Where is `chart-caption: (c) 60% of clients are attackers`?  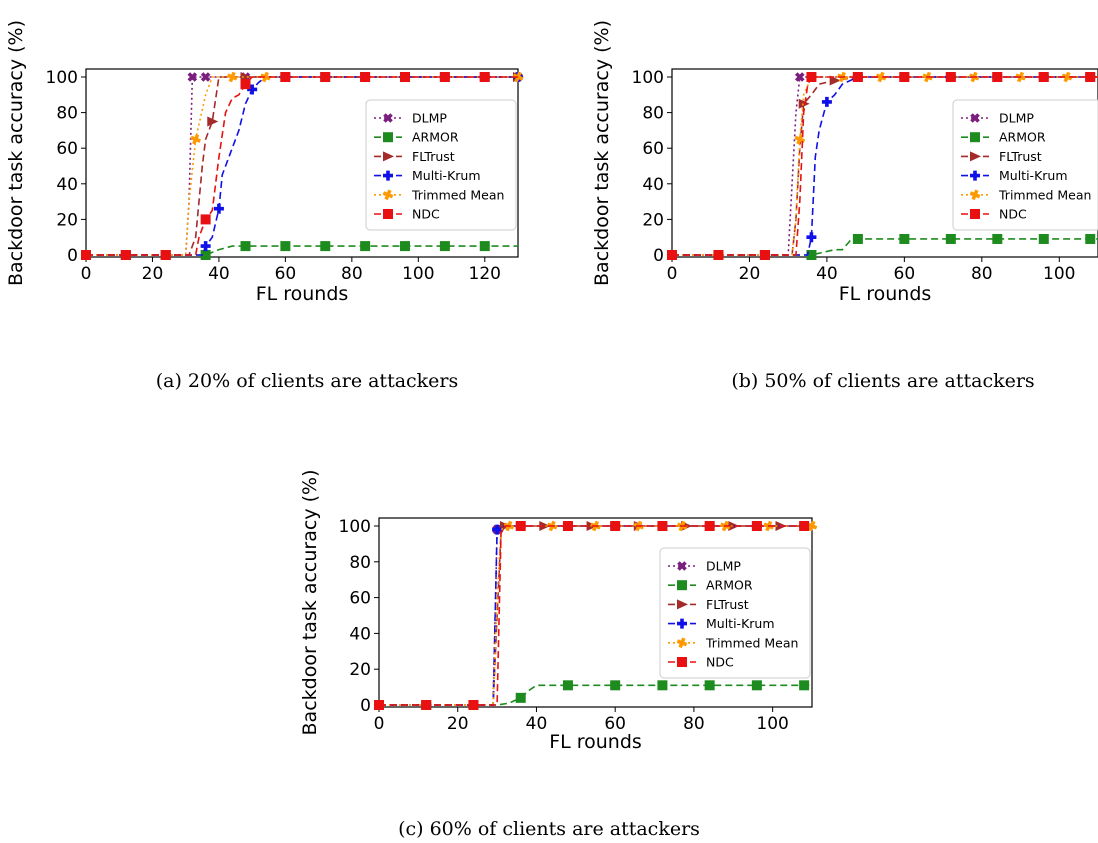
chart-caption: (c) 60% of clients are attackers is located at coordinates (549, 829).